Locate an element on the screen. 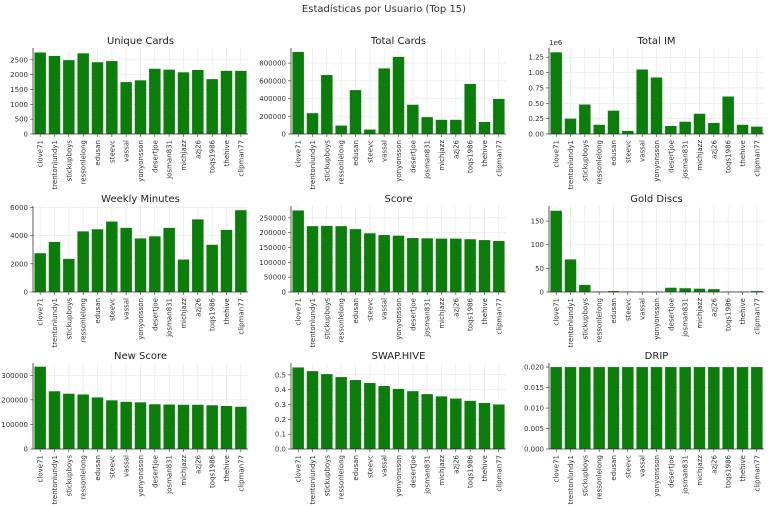 The width and height of the screenshot is (768, 506). y-tick-label: 0.4 is located at coordinates (281, 390).